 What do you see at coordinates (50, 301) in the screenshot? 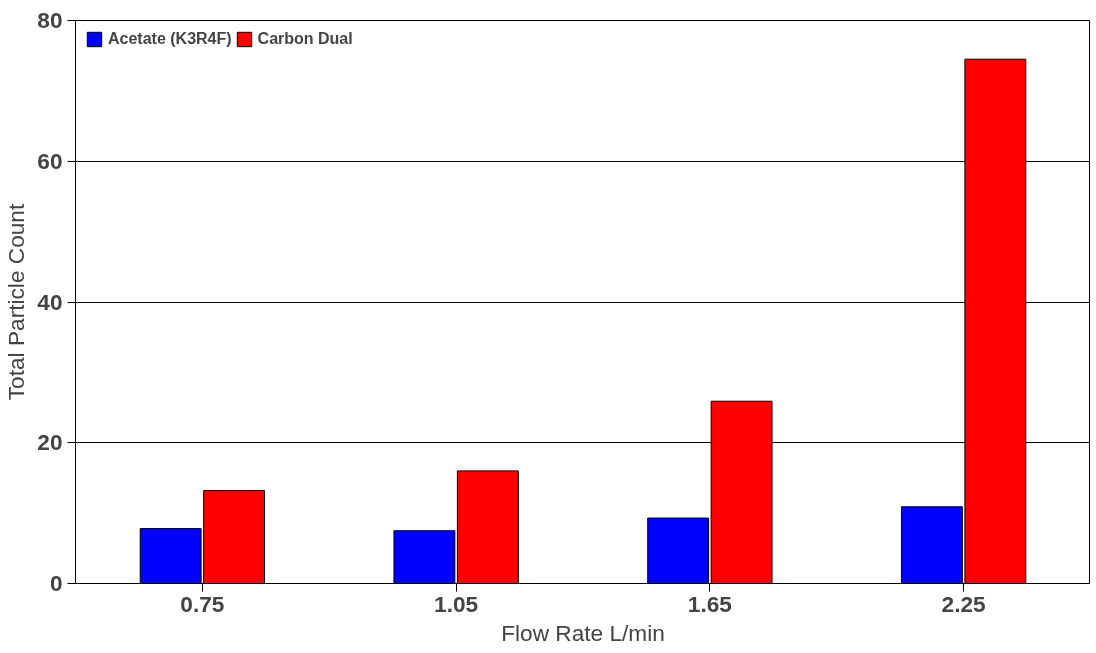
I see `y-tick-label: 40` at bounding box center [50, 301].